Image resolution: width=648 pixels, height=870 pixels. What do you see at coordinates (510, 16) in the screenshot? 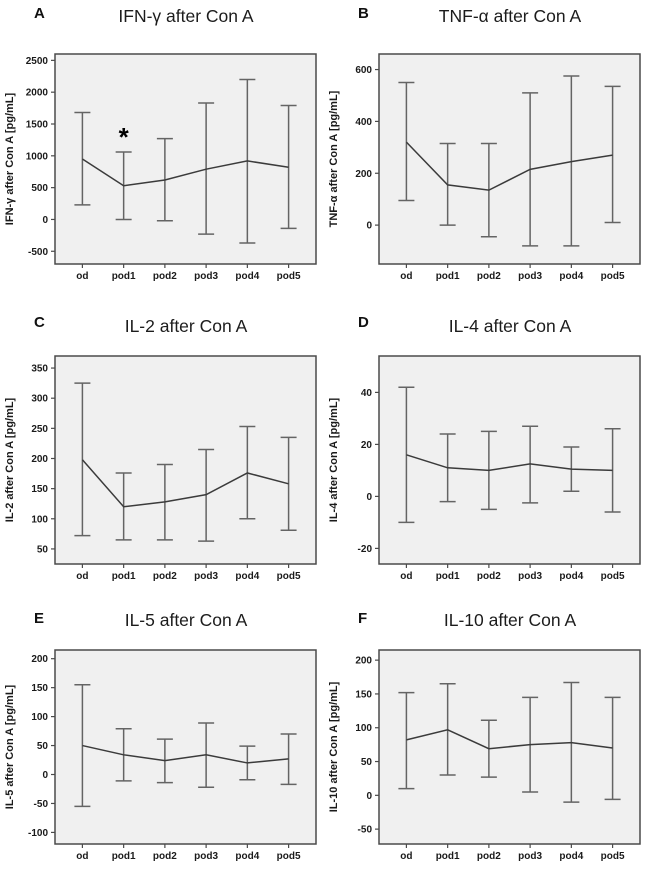
I see `panel-title: TNF-α after Con A` at bounding box center [510, 16].